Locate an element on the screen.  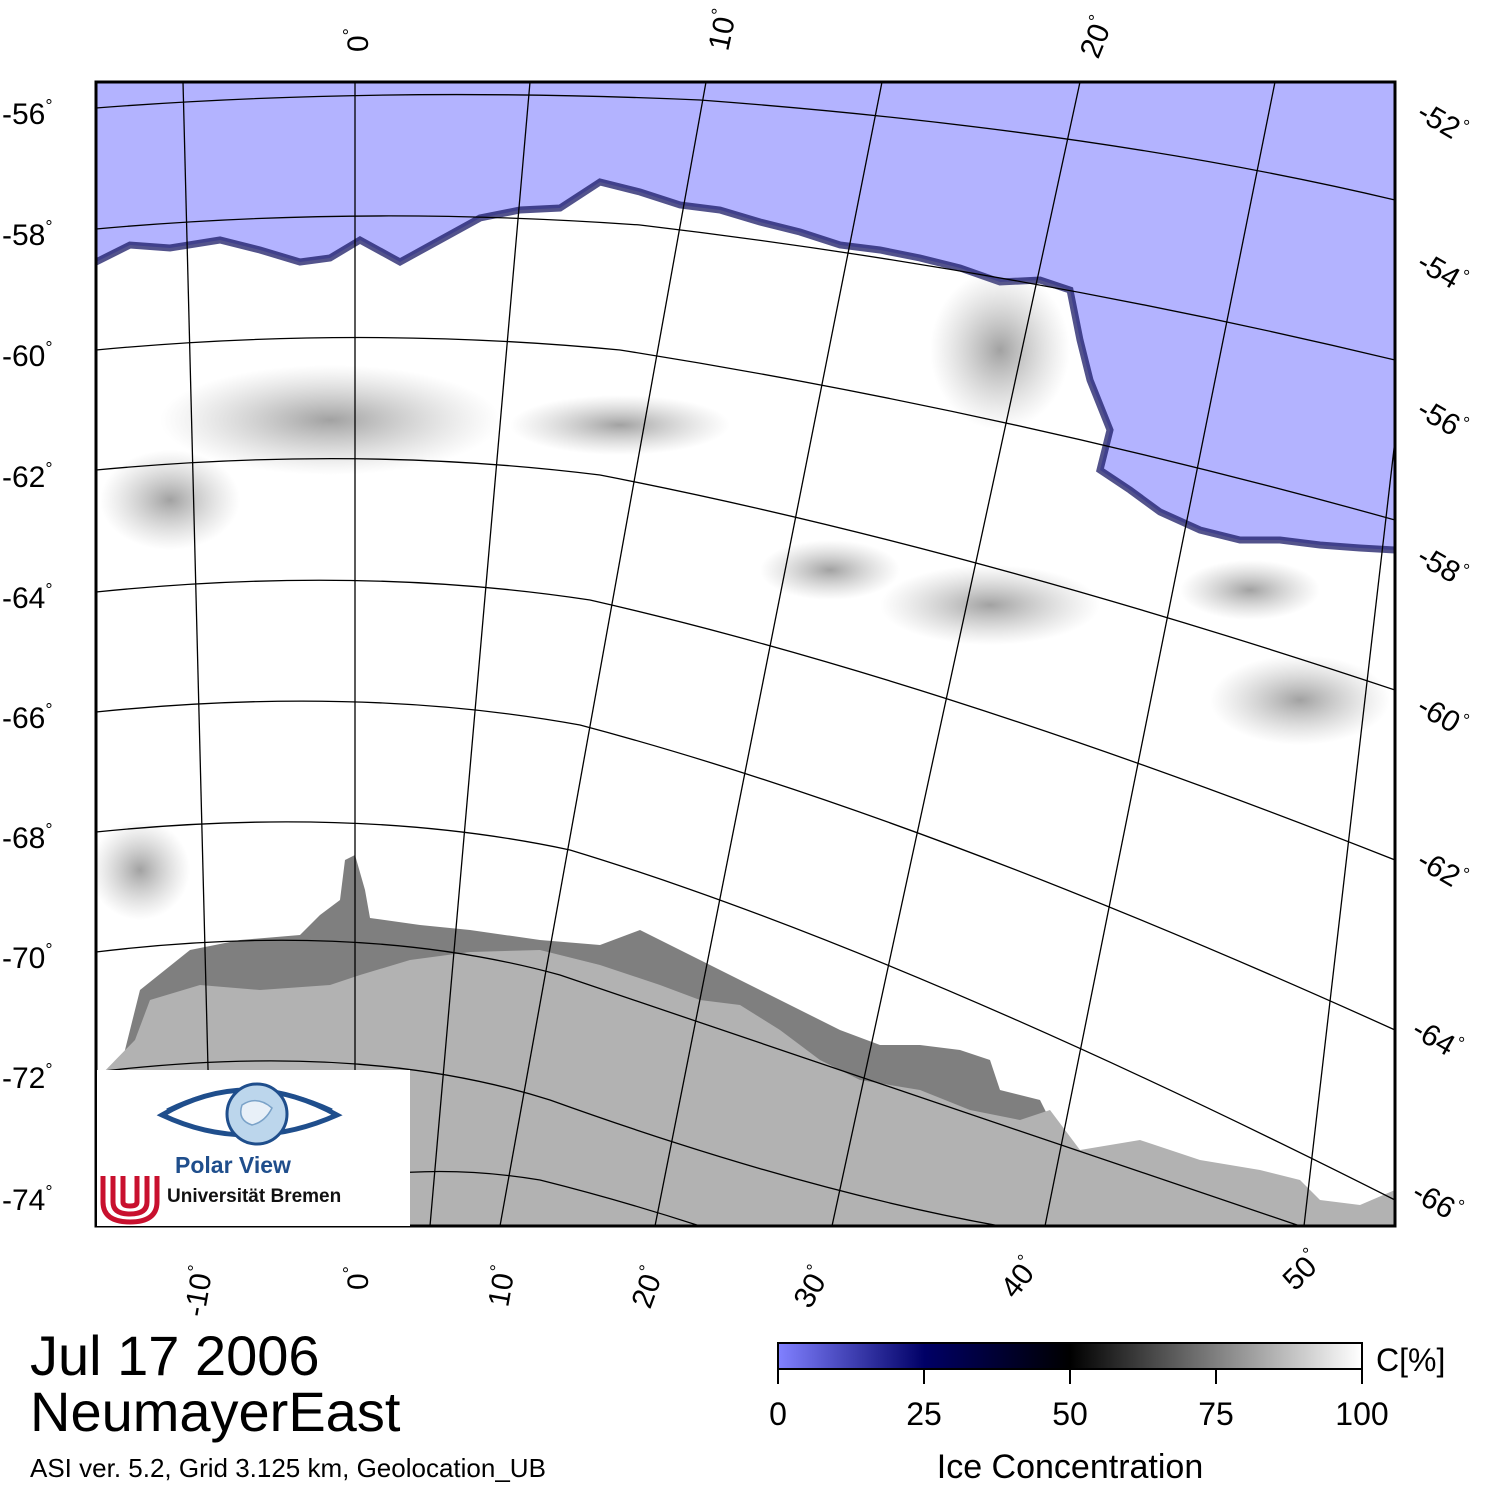
lon-label-top: 0° is located at coordinates (357, 40).